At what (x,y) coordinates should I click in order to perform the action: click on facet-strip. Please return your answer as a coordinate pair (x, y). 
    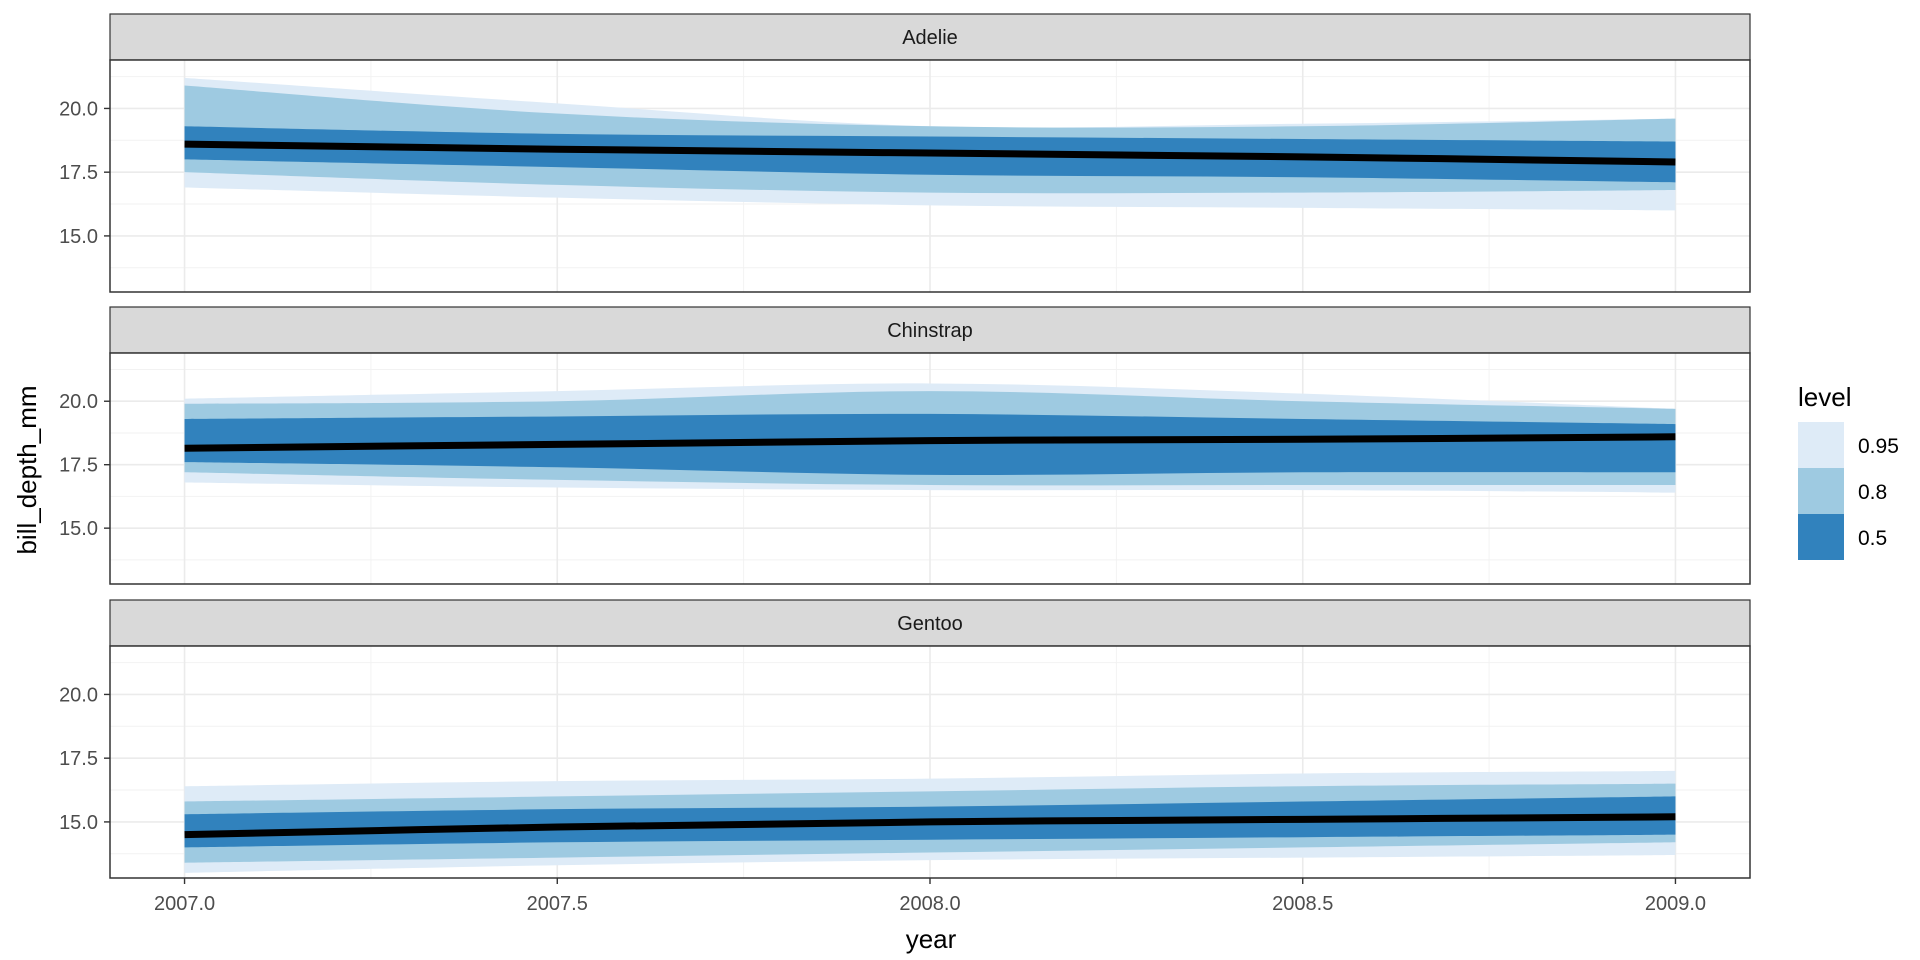
    Looking at the image, I should click on (930, 37).